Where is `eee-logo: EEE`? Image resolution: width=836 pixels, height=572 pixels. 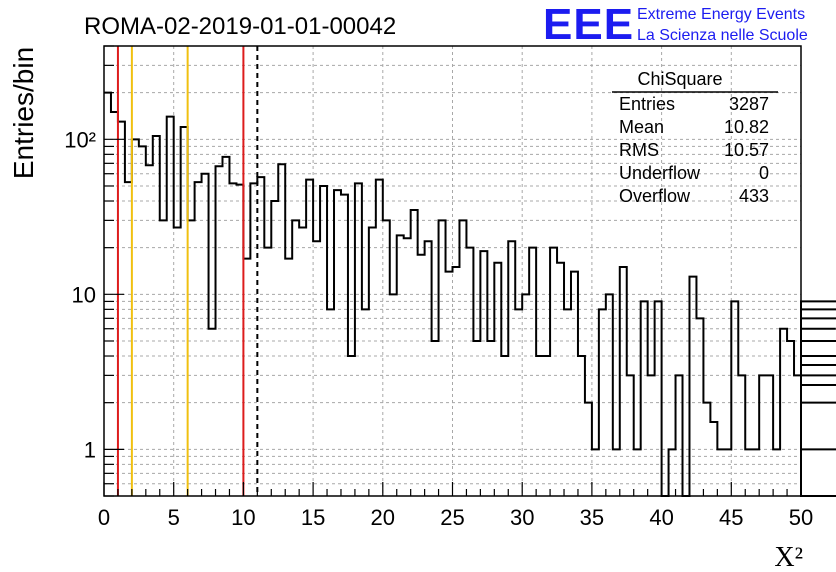 eee-logo: EEE is located at coordinates (588, 24).